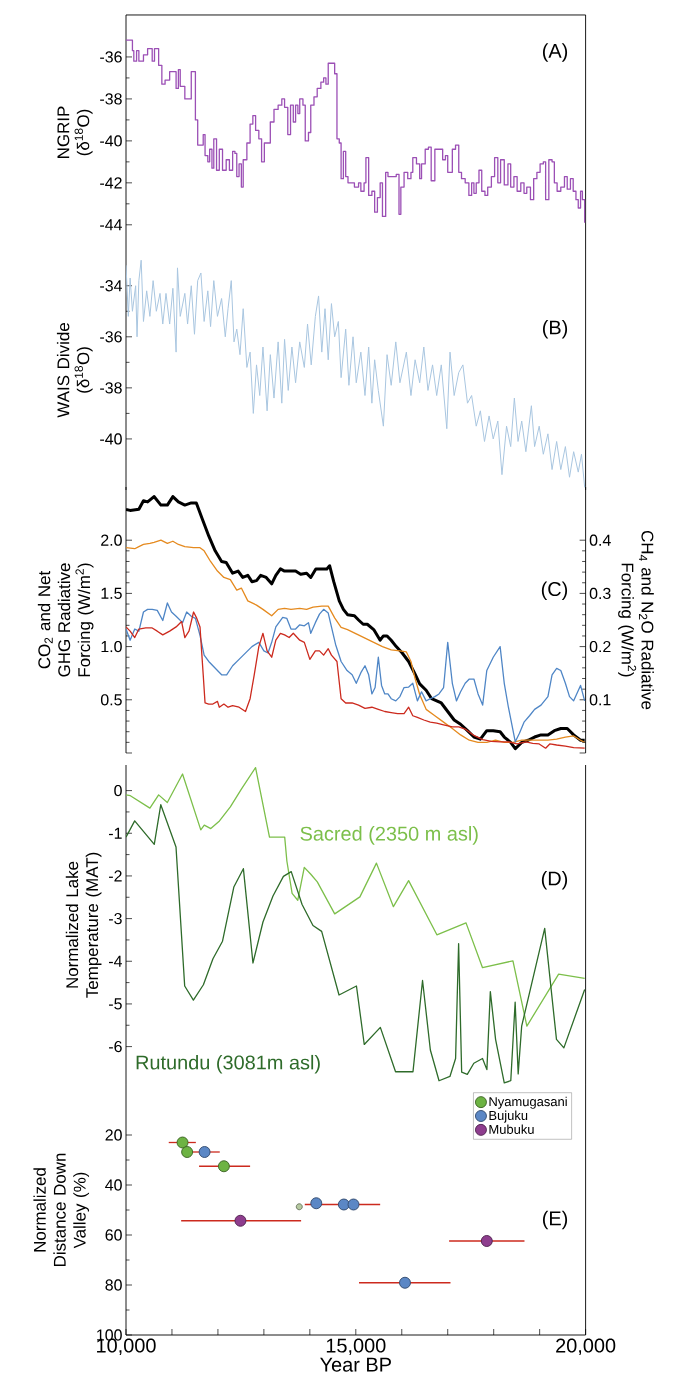  Describe the element at coordinates (528, 1102) in the screenshot. I see `legend-label: Nyamugasani` at that location.